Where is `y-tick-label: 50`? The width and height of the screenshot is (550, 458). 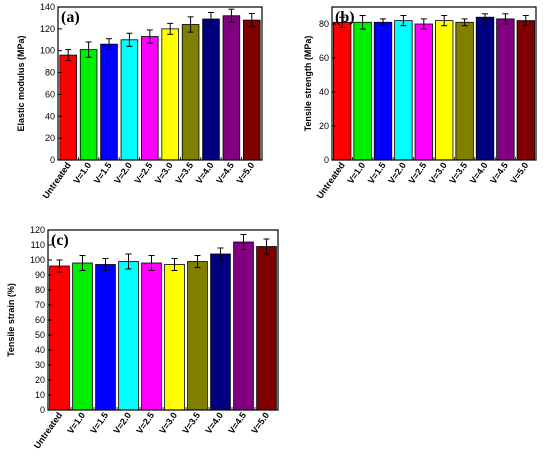
y-tick-label: 50 is located at coordinates (40, 335).